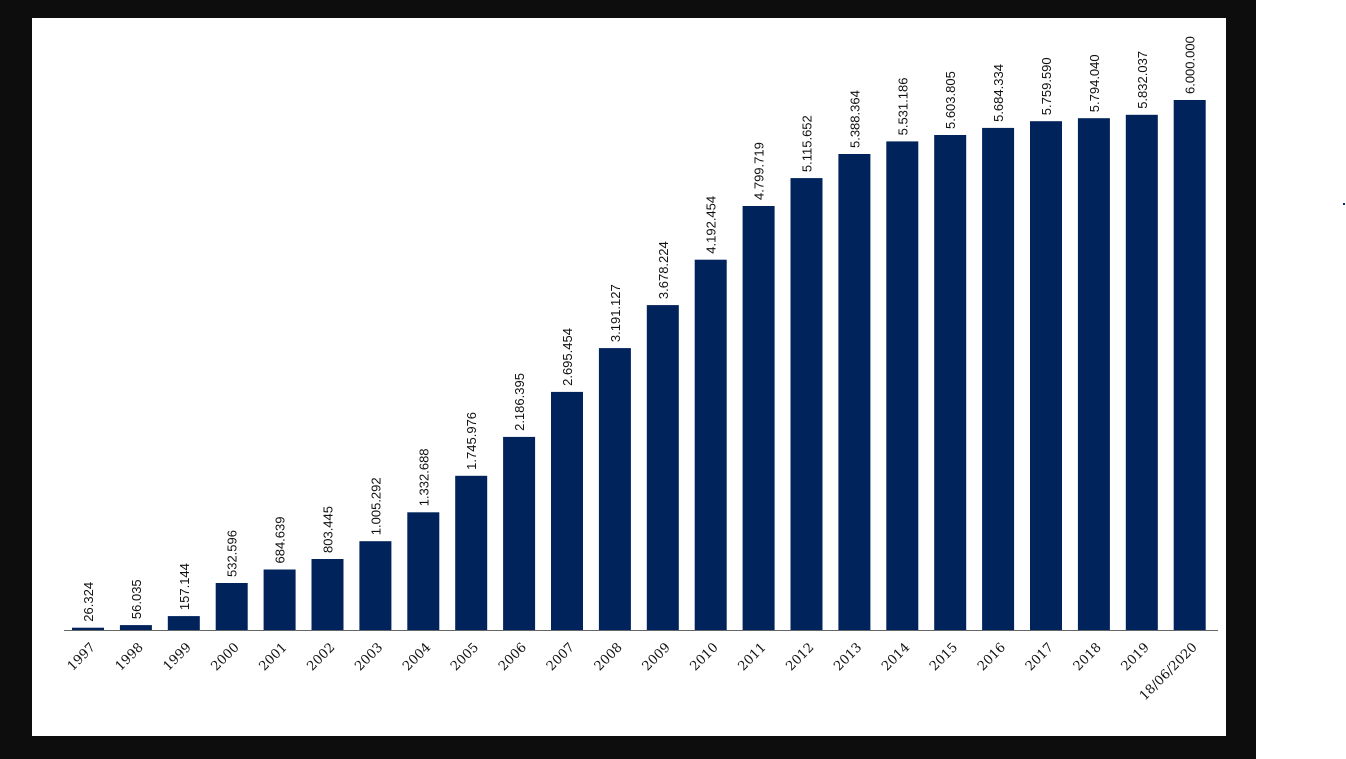  Describe the element at coordinates (1093, 374) in the screenshot. I see `bar-2018` at that location.